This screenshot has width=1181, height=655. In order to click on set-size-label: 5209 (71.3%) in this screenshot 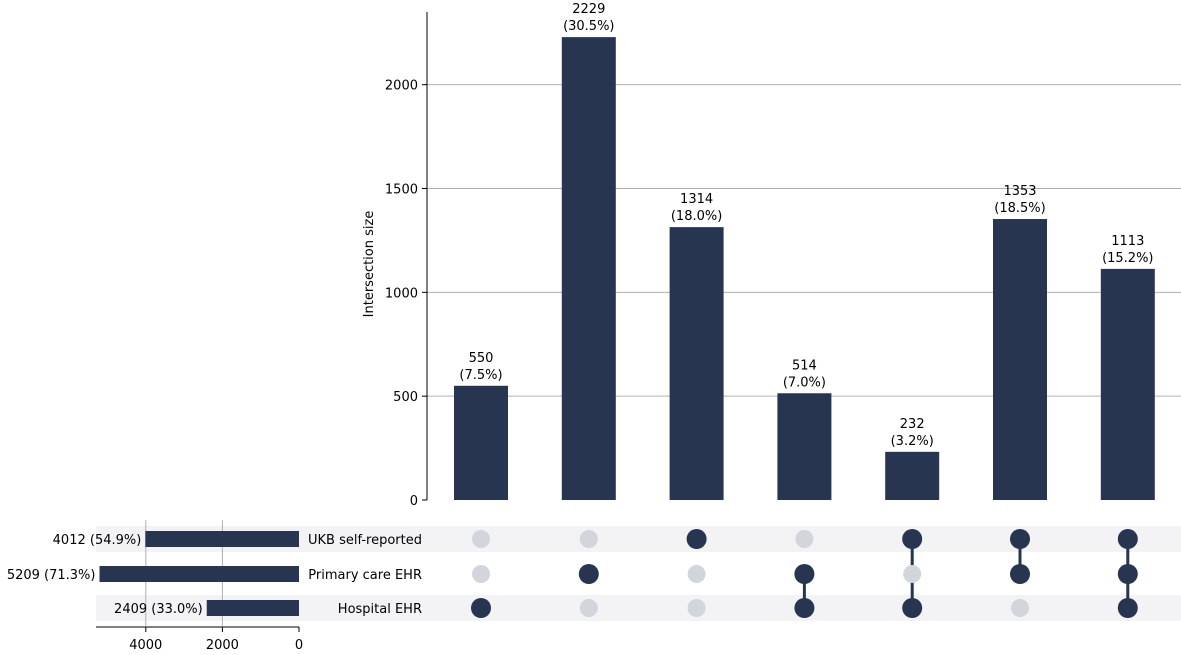, I will do `click(51, 575)`.